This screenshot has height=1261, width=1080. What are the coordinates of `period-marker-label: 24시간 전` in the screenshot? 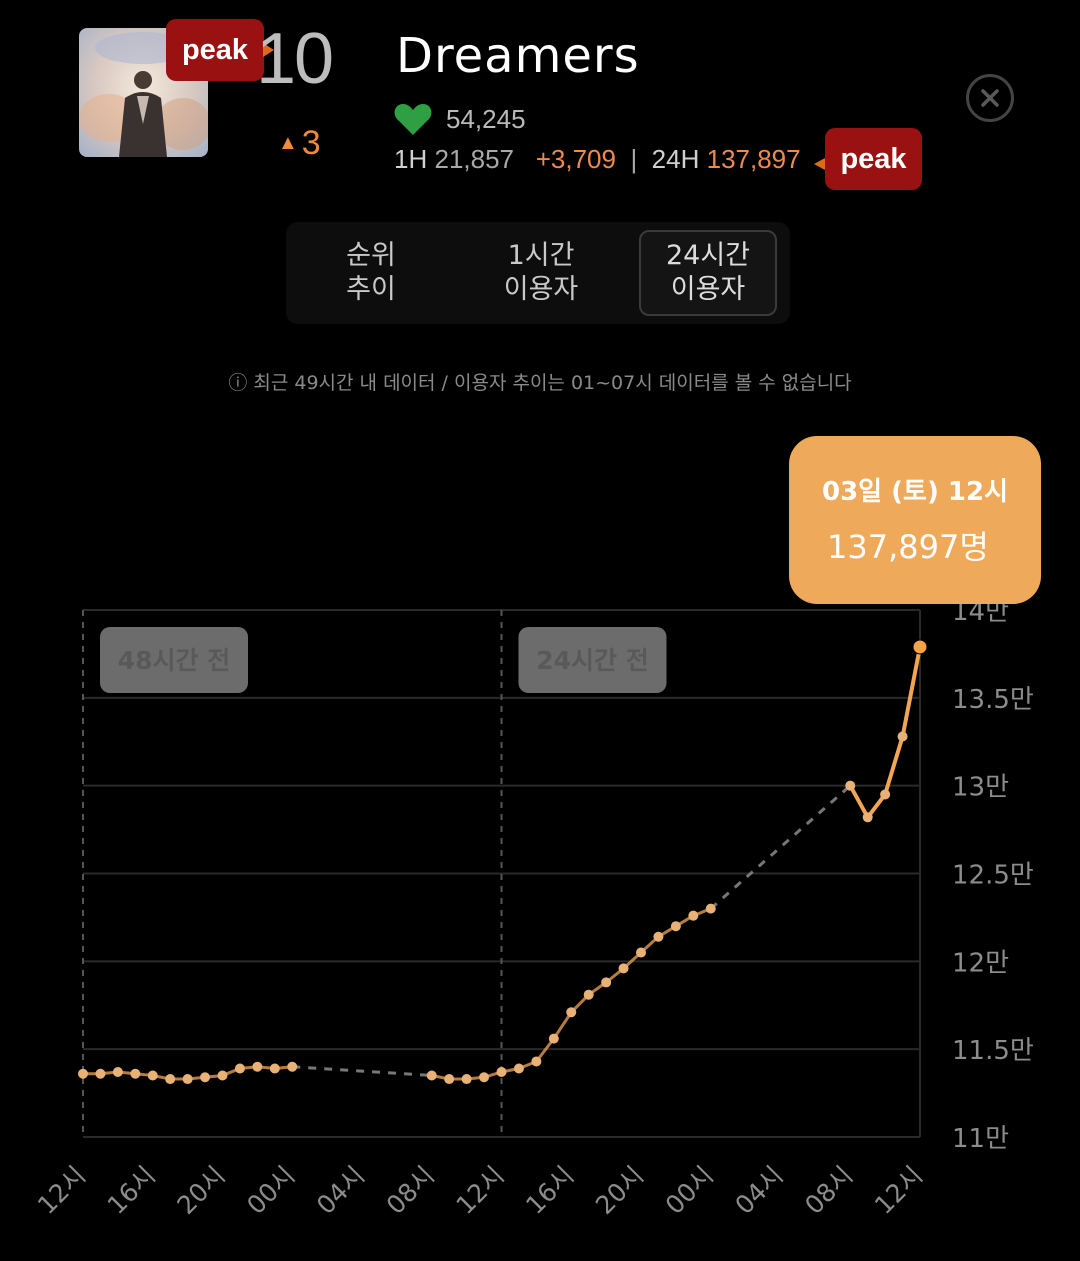 It's located at (592, 660).